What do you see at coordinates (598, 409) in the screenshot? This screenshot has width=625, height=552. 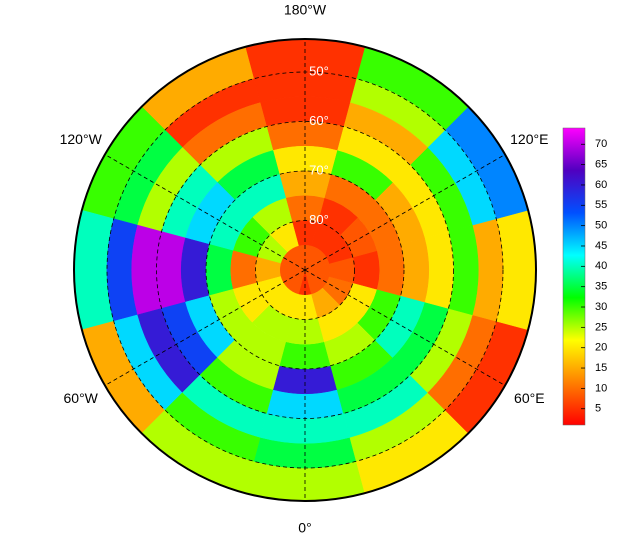 I see `colorbar-tick-label: 5` at bounding box center [598, 409].